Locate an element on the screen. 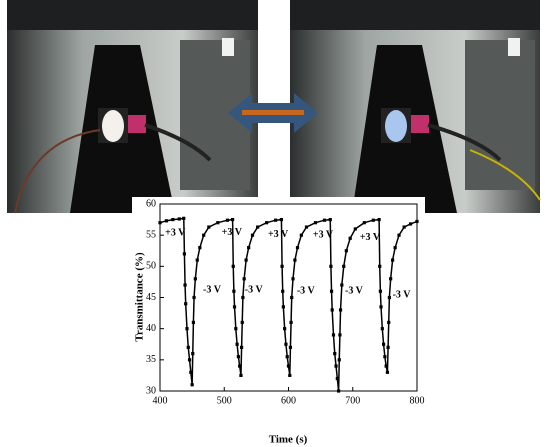 This screenshot has width=550, height=447. x-tick-label: 400 is located at coordinates (160, 400).